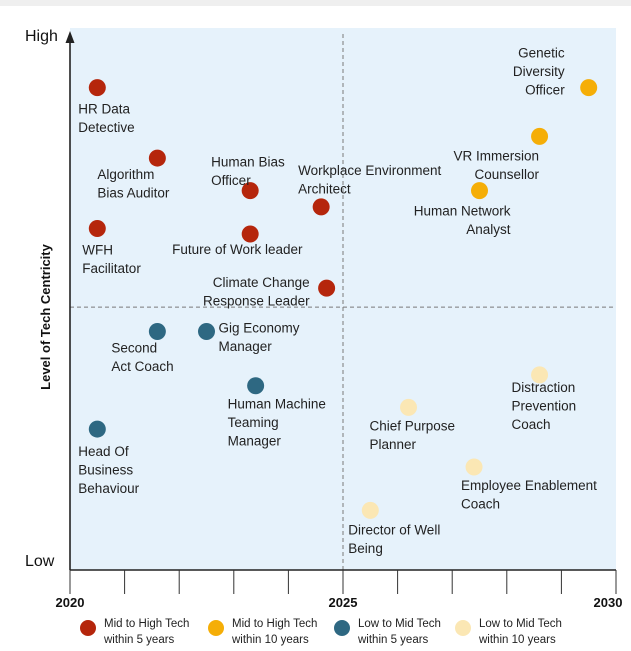  I want to click on x-tick-labels: 2020 2025 2030, so click(339, 602).